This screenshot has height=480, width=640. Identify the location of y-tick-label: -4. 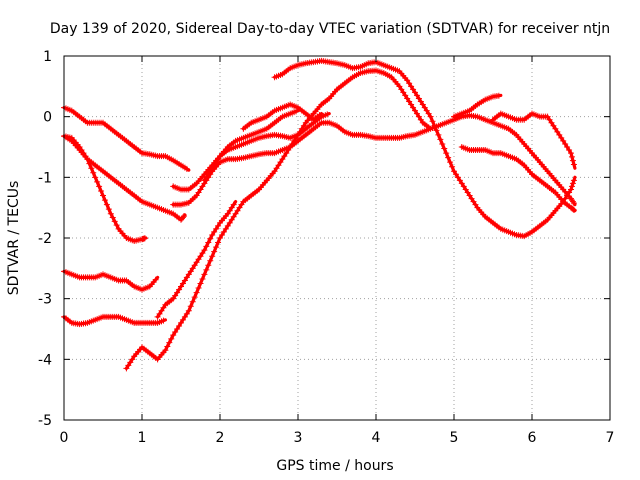
(45, 360).